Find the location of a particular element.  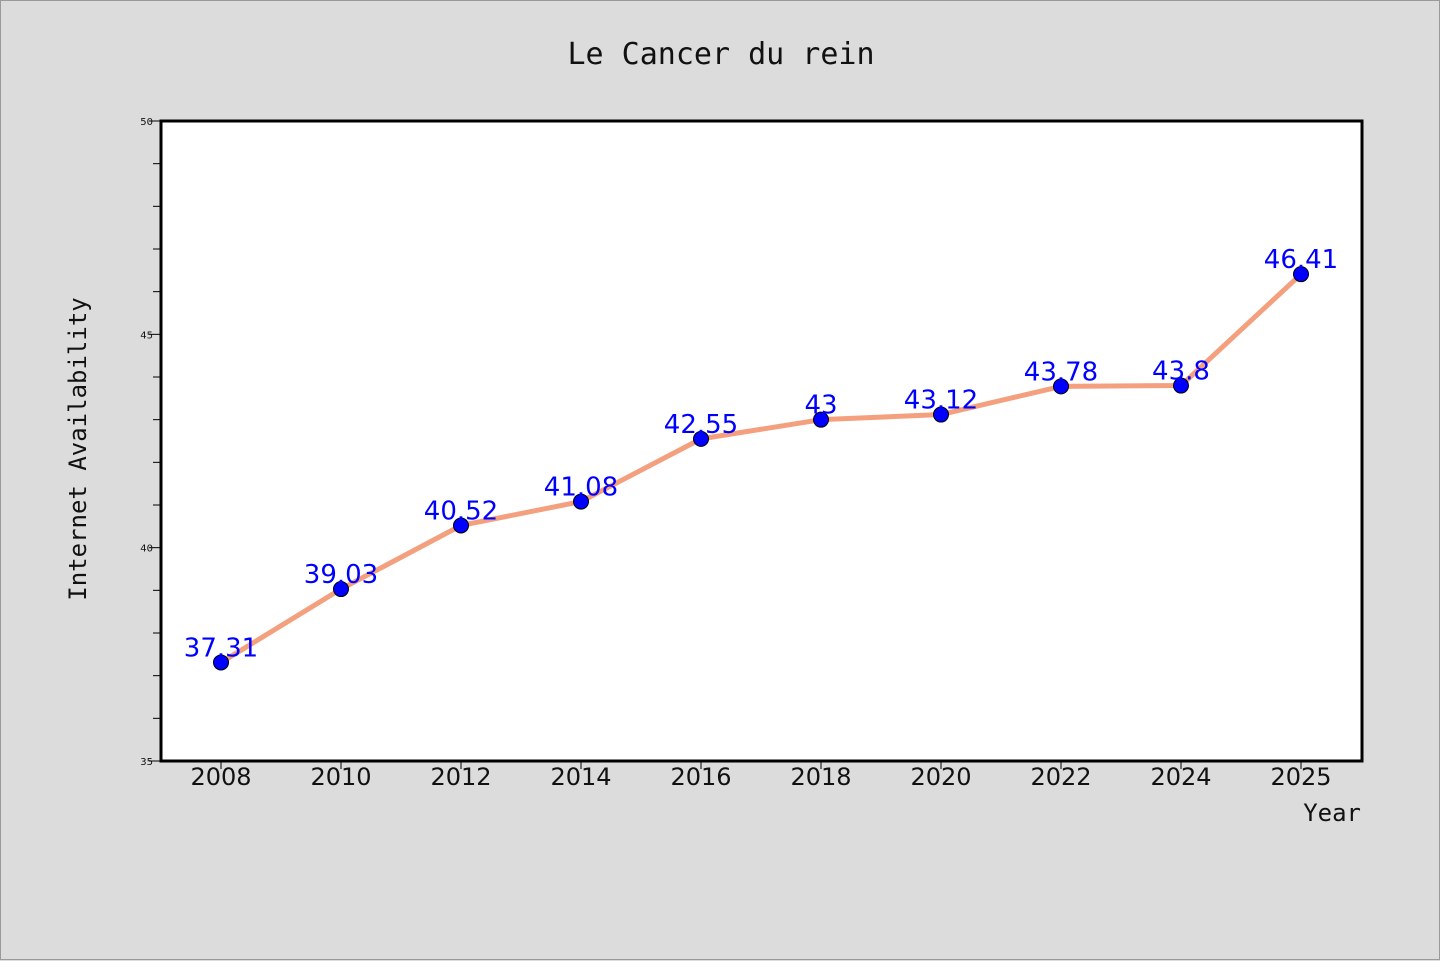

data-label: 37.31 is located at coordinates (221, 648).